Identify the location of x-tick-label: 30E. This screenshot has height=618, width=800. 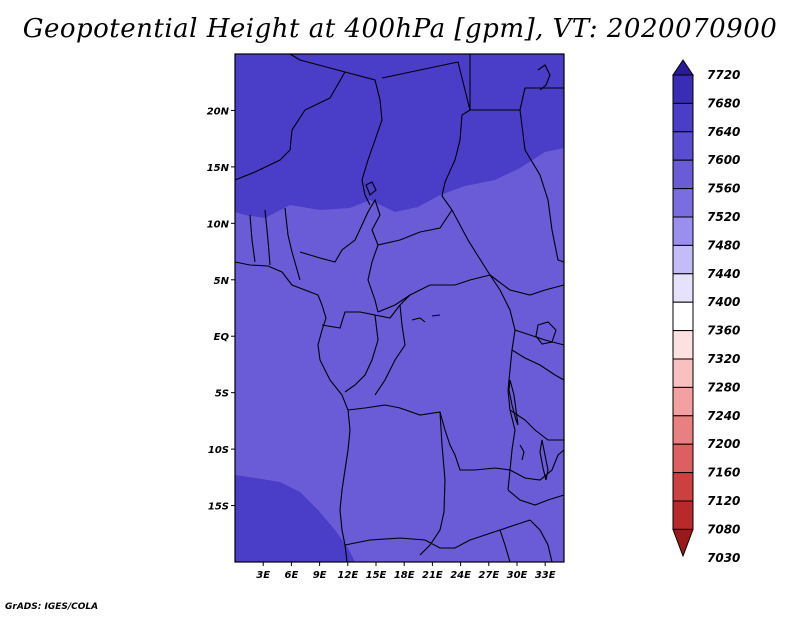
(517, 575).